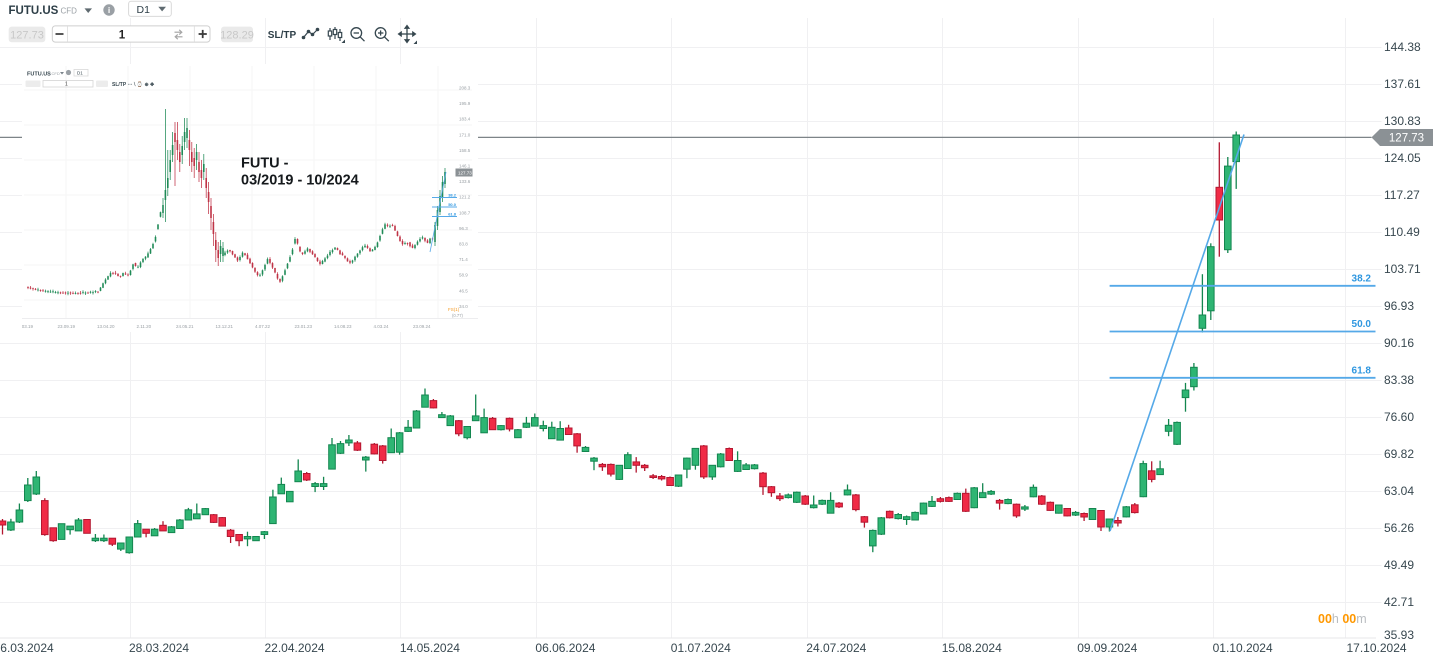 The height and width of the screenshot is (660, 1445). What do you see at coordinates (565, 648) in the screenshot?
I see `svg-text: 06.06.2024` at bounding box center [565, 648].